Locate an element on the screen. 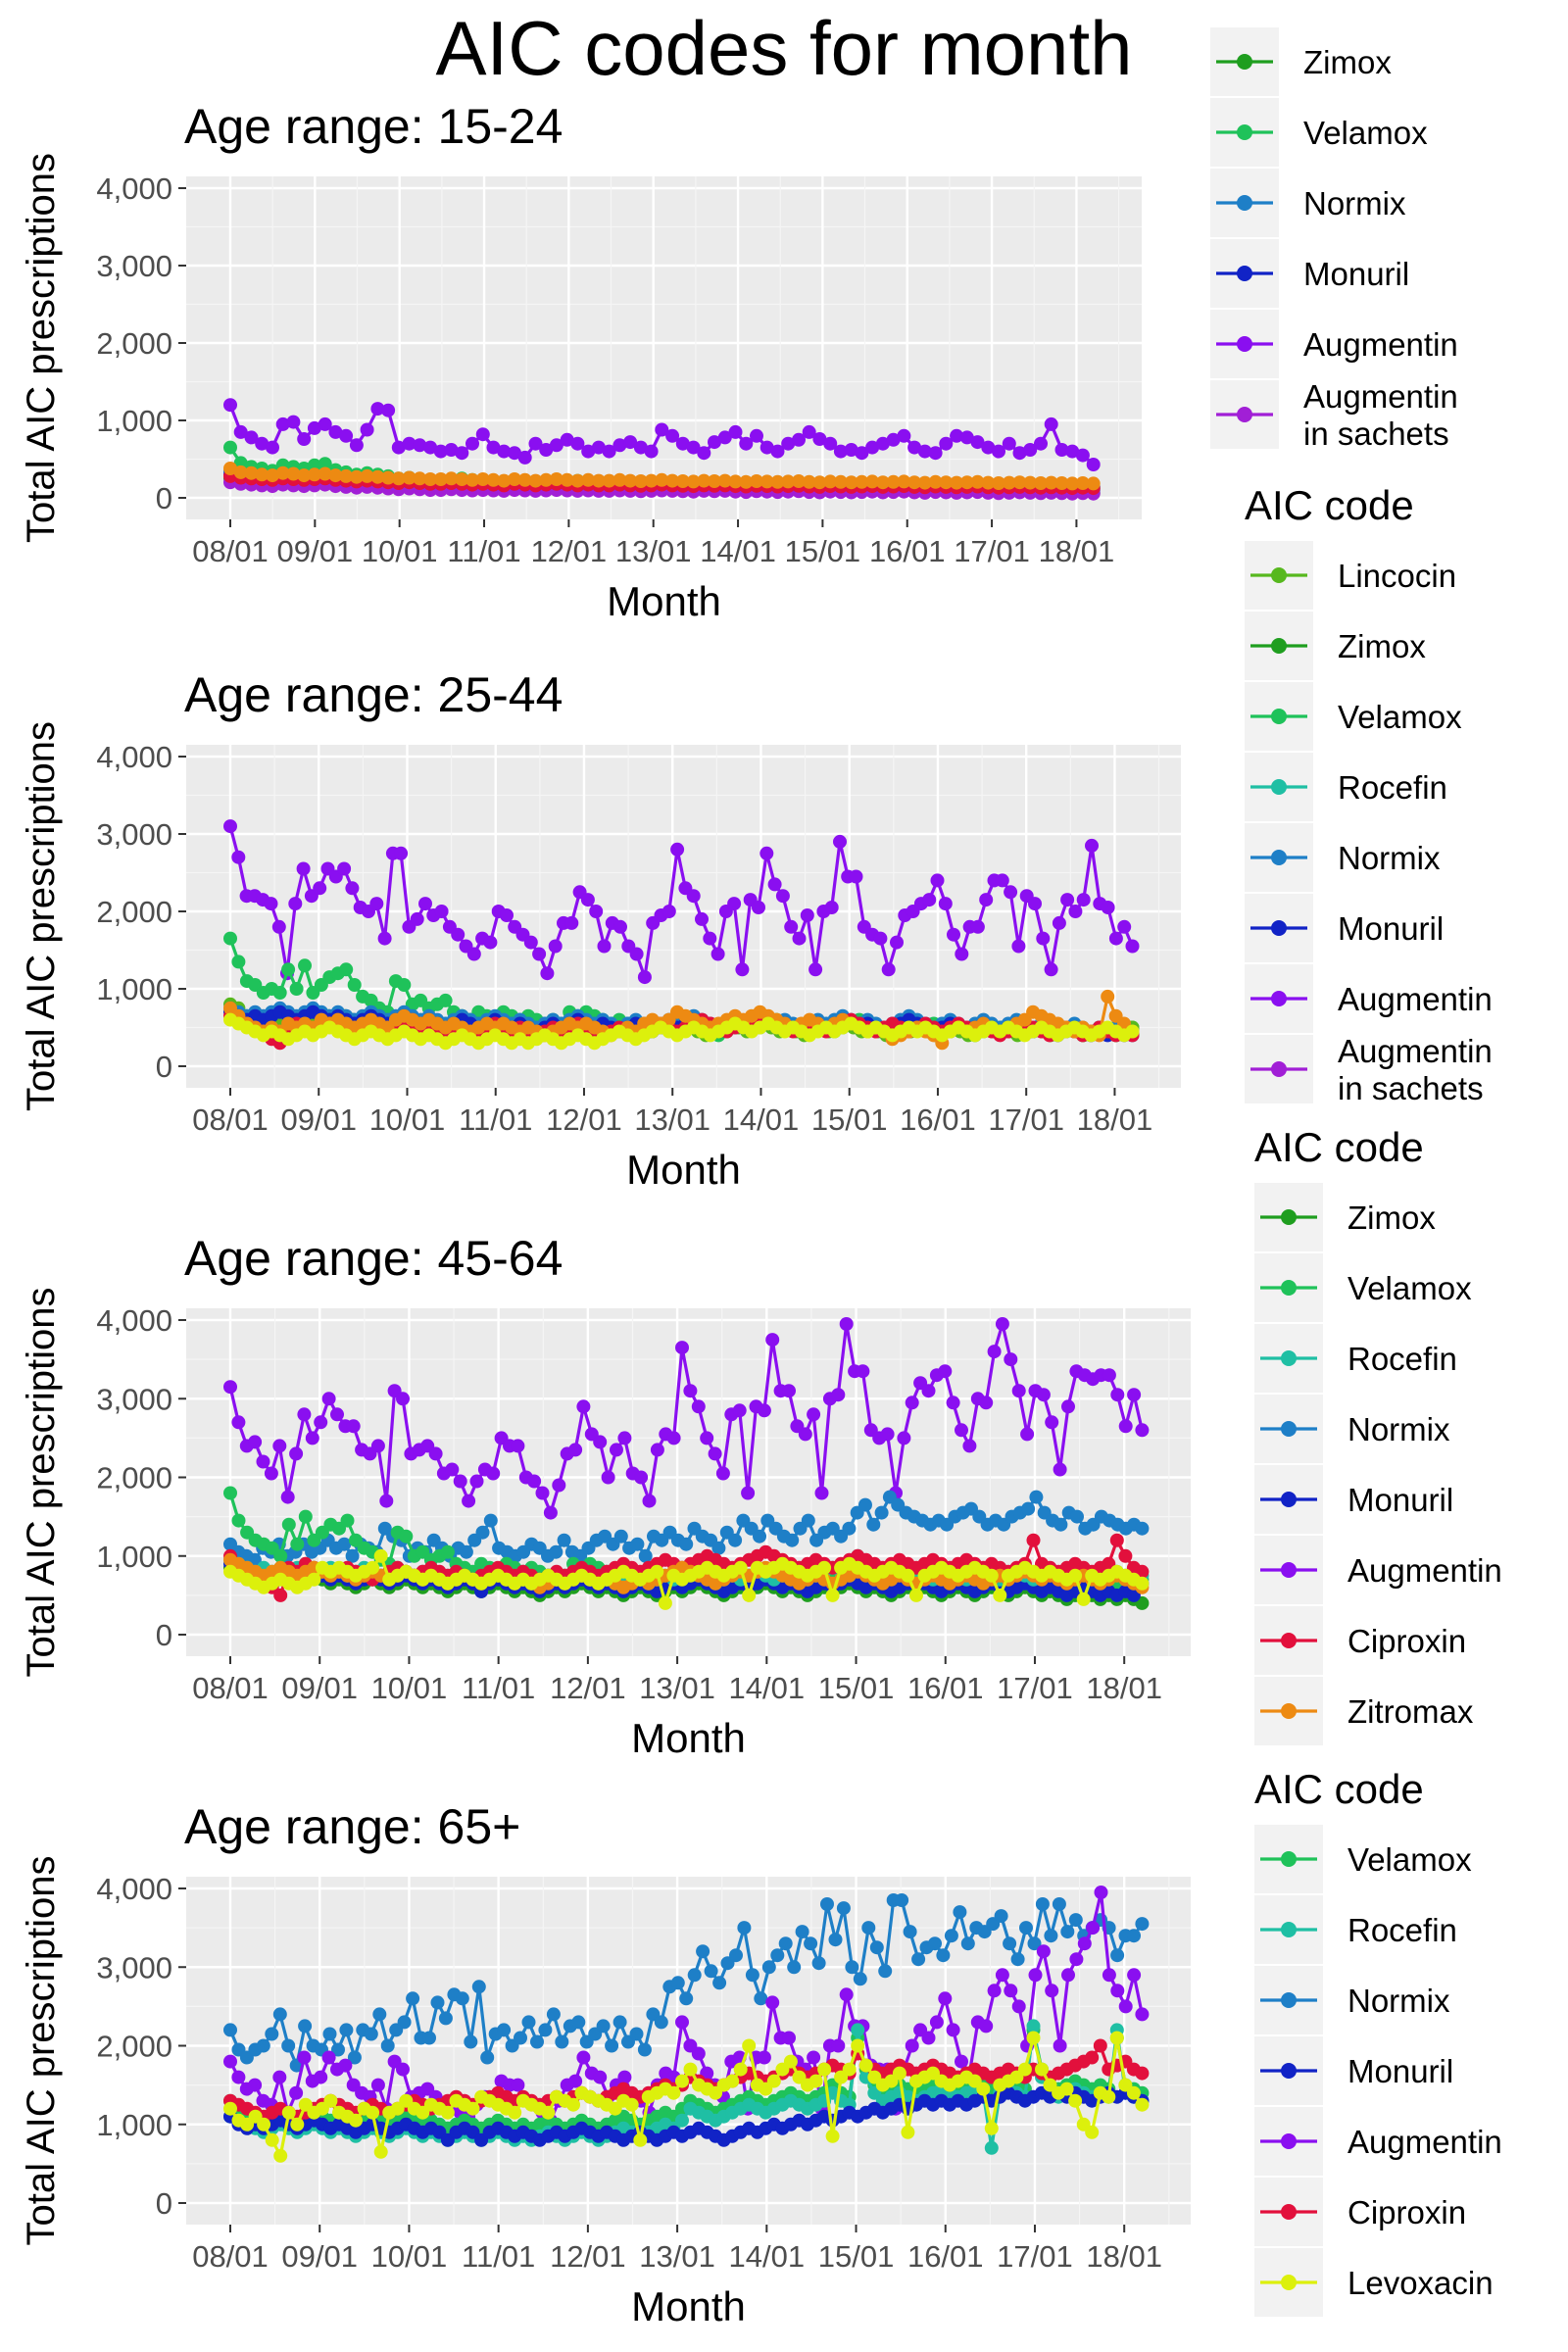  tick-label-y: 3,000 is located at coordinates (134, 834).